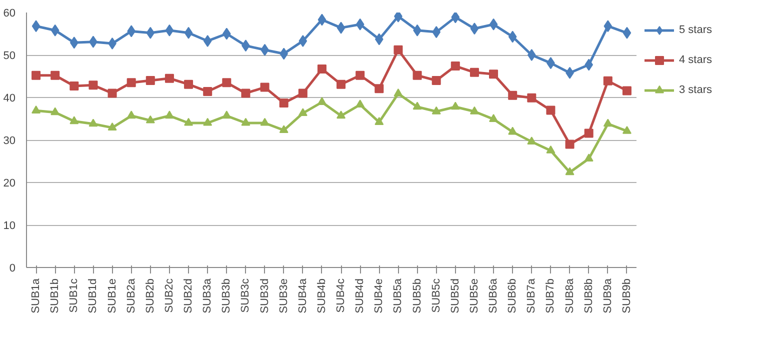 The image size is (782, 356). What do you see at coordinates (12, 268) in the screenshot?
I see `y-tick-label: 0` at bounding box center [12, 268].